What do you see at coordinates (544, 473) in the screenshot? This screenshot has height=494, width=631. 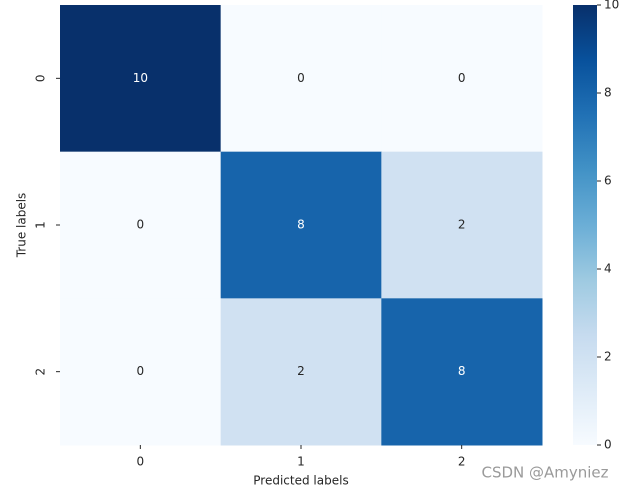 I see `watermark: CSDN @Amyniez` at bounding box center [544, 473].